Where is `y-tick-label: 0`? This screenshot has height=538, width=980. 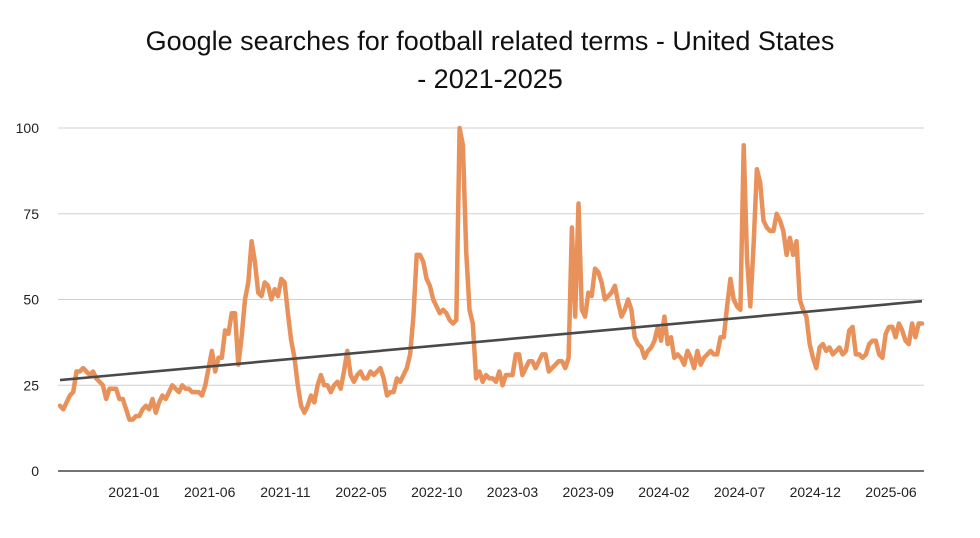
y-tick-label: 0 is located at coordinates (35, 471).